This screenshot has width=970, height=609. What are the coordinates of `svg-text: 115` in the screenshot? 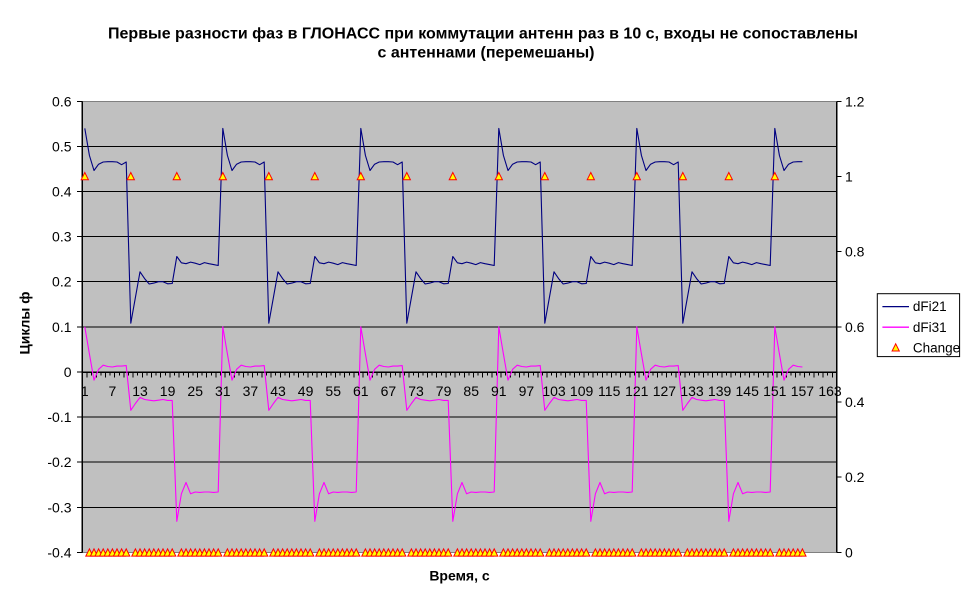 It's located at (609, 391).